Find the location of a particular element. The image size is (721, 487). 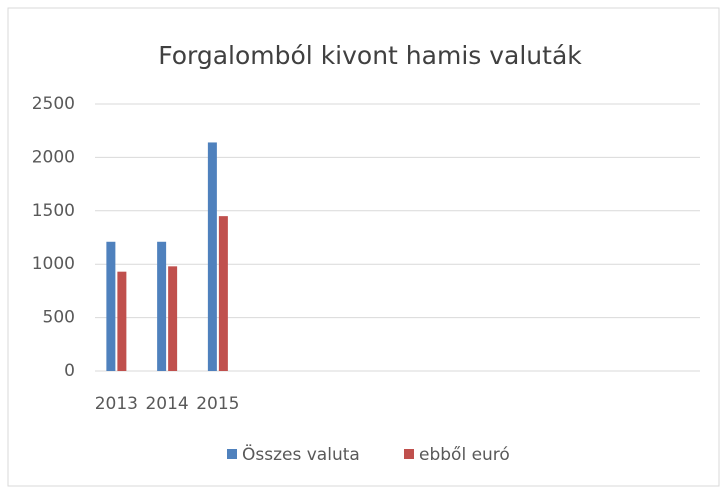

y-tick-label: 2500 is located at coordinates (53, 104).